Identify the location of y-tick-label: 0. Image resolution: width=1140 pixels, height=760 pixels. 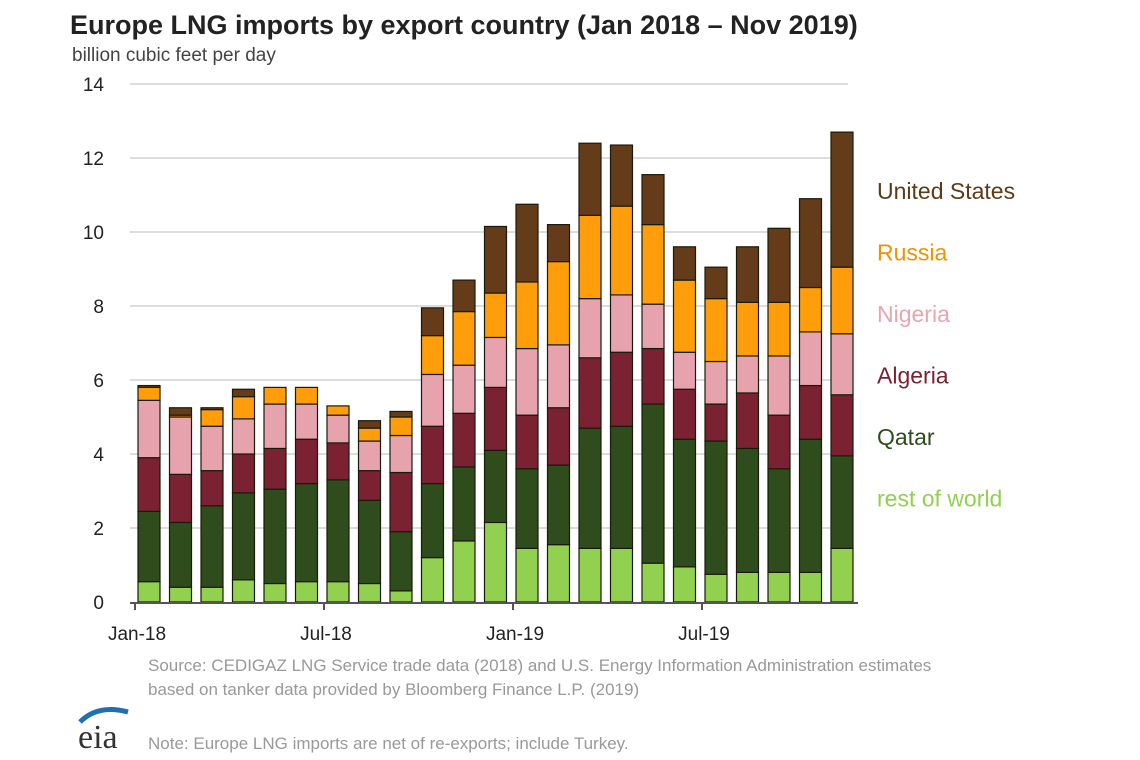
(98, 603).